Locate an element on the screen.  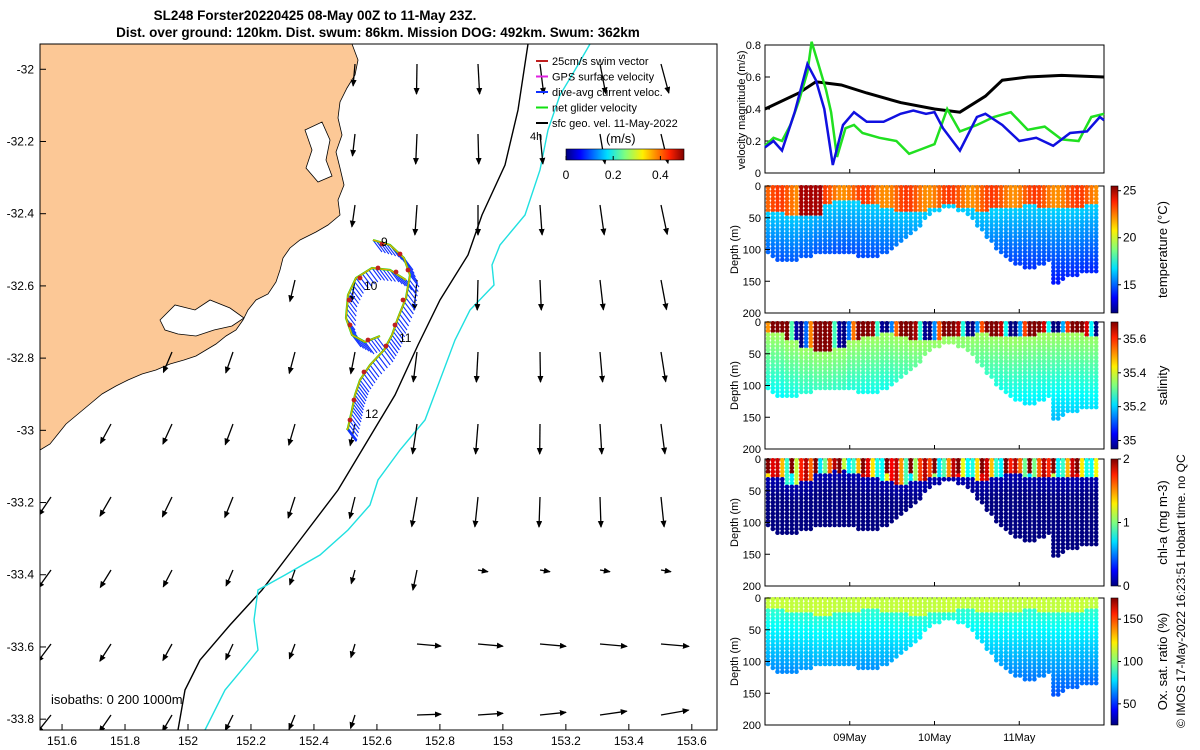
track-day-label-9: 9 is located at coordinates (384, 242).